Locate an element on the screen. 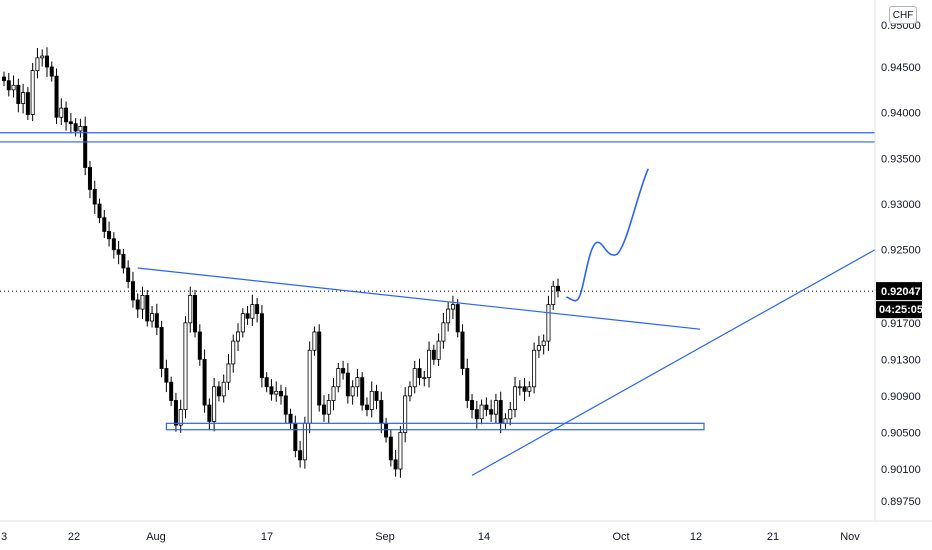 This screenshot has height=550, width=932. time-tick-label: 17 is located at coordinates (267, 537).